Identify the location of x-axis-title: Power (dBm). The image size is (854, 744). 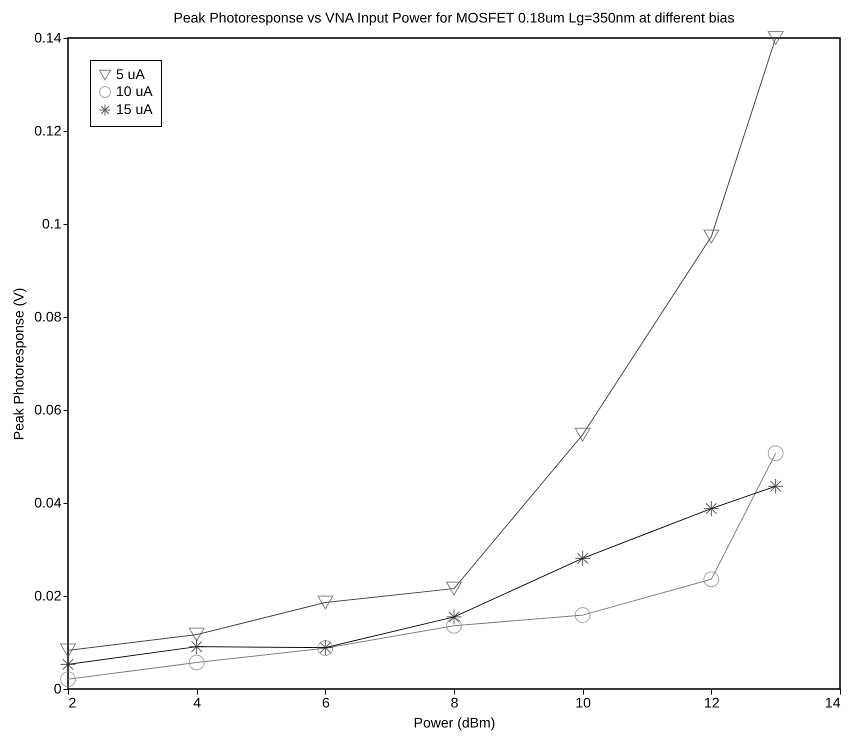
(455, 722).